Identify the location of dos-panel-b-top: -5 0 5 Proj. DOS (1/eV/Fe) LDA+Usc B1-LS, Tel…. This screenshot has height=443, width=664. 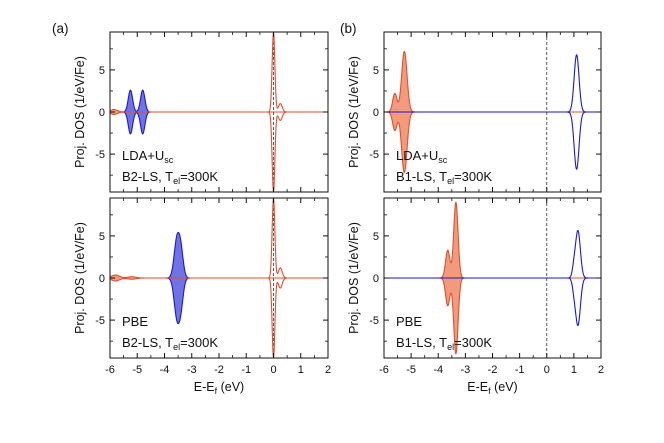
(474, 112).